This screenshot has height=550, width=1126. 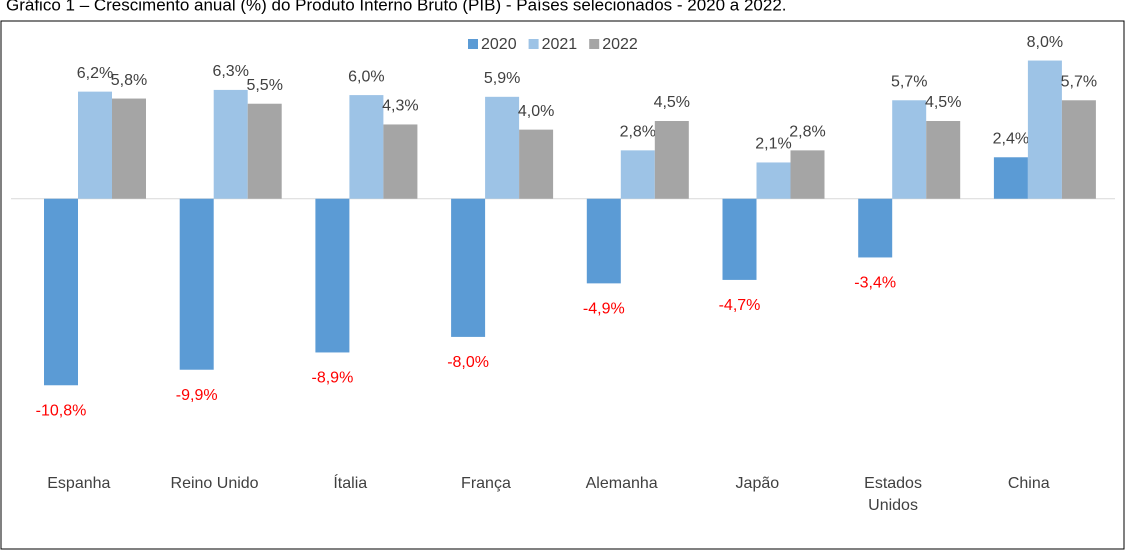 I want to click on value-label: -4,9%, so click(x=604, y=309).